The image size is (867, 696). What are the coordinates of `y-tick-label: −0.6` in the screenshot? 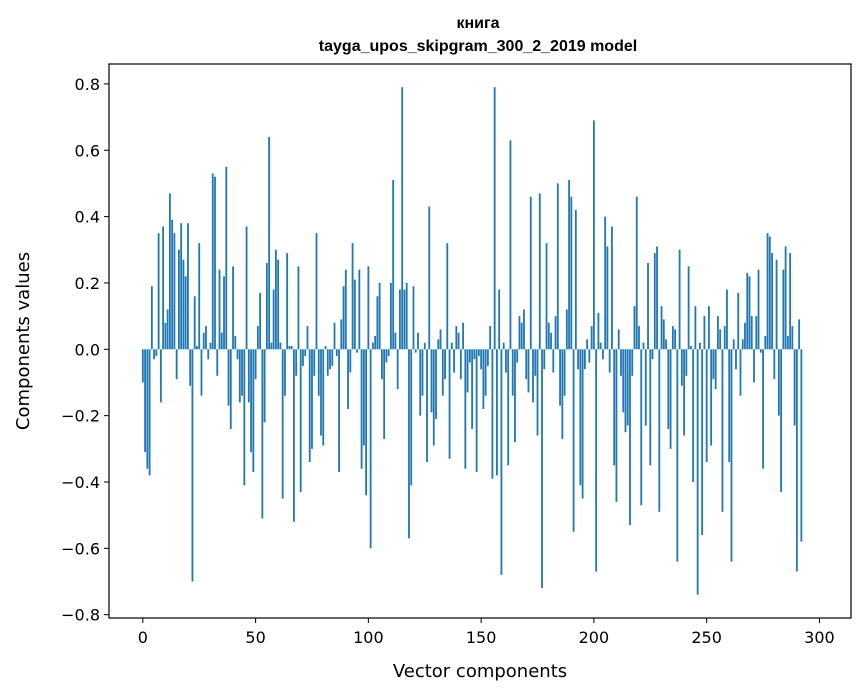 It's located at (80, 548).